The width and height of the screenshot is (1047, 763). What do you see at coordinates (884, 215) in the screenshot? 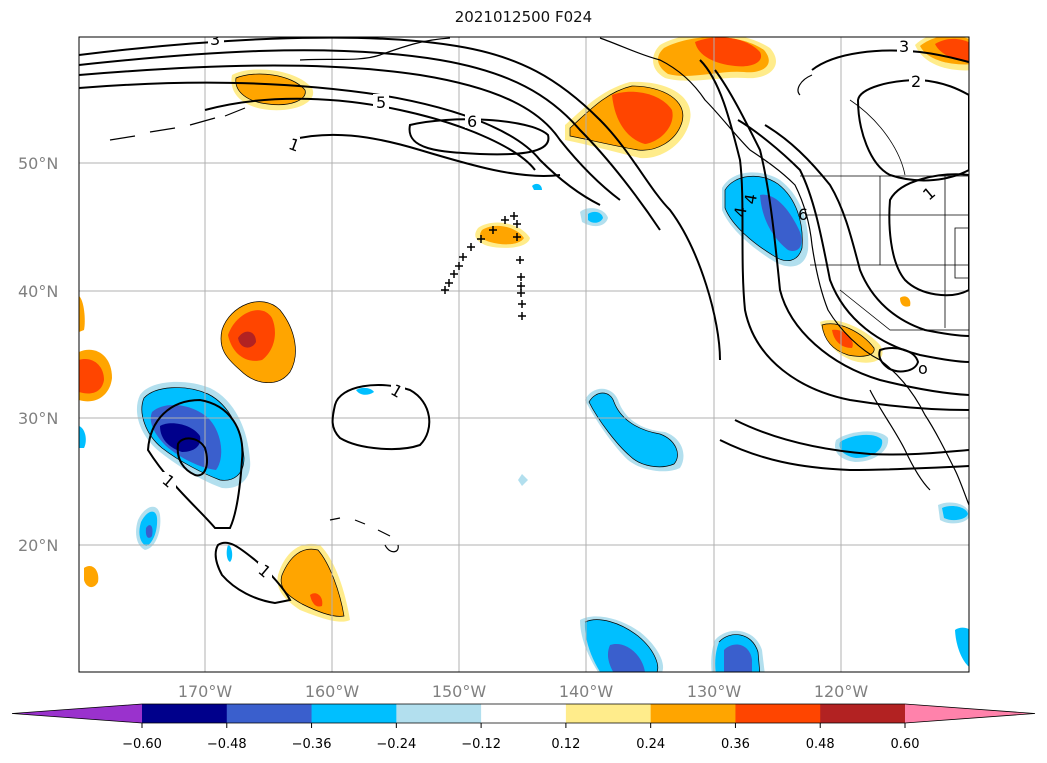
I see `political-borders` at bounding box center [884, 215].